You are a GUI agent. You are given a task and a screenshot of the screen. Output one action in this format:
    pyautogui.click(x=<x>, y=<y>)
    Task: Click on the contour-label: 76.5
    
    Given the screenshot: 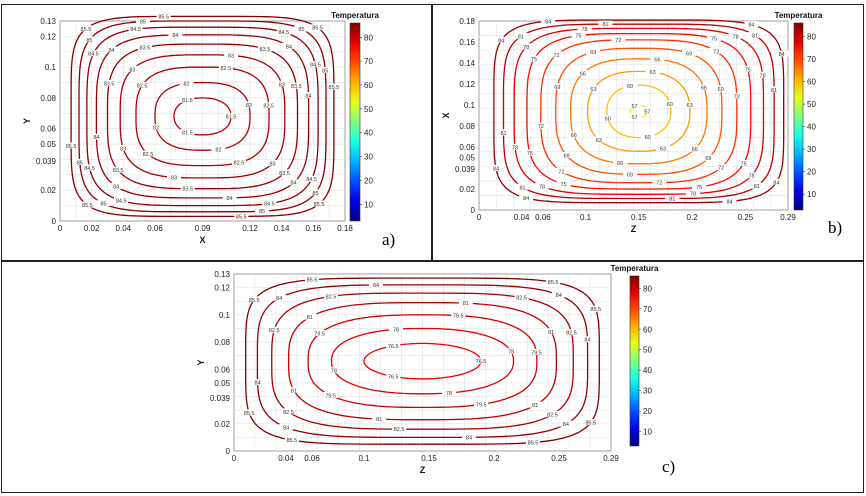 What is the action you would take?
    pyautogui.click(x=393, y=347)
    